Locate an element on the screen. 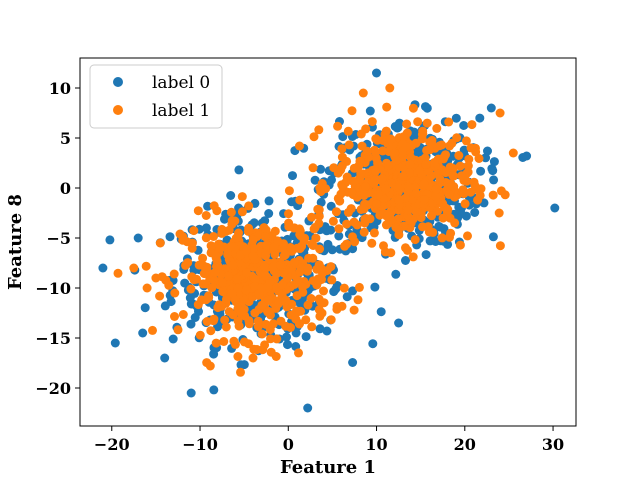  y-tick-label: −15 is located at coordinates (53, 338).